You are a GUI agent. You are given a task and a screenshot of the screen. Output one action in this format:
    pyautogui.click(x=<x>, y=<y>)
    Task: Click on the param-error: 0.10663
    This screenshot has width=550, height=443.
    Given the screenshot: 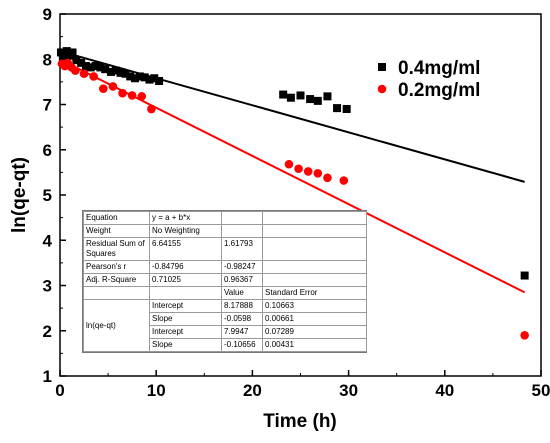 What is the action you would take?
    pyautogui.click(x=314, y=306)
    